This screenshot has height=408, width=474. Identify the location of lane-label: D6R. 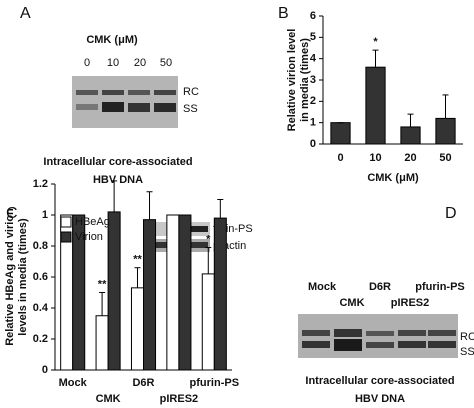
(380, 287).